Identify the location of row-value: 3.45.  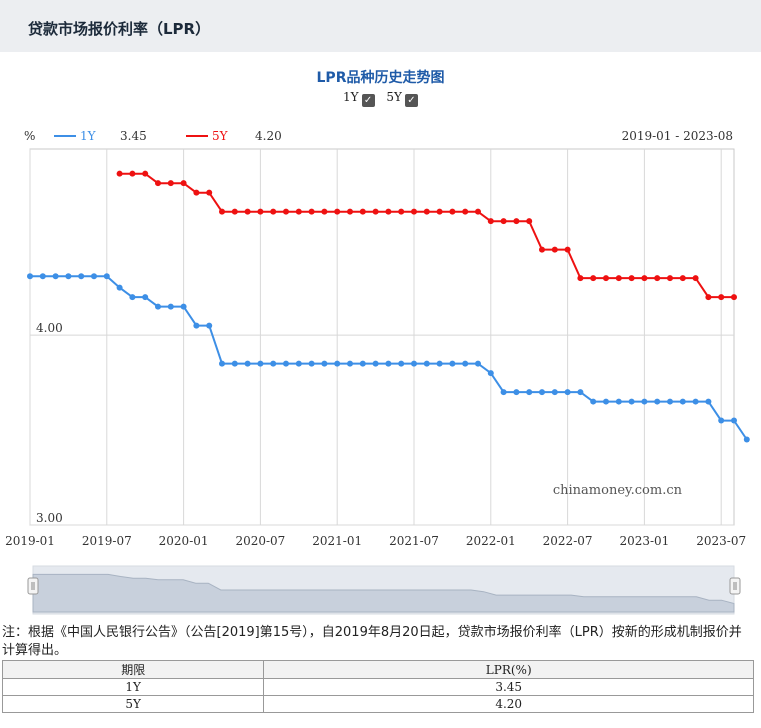
(508, 687).